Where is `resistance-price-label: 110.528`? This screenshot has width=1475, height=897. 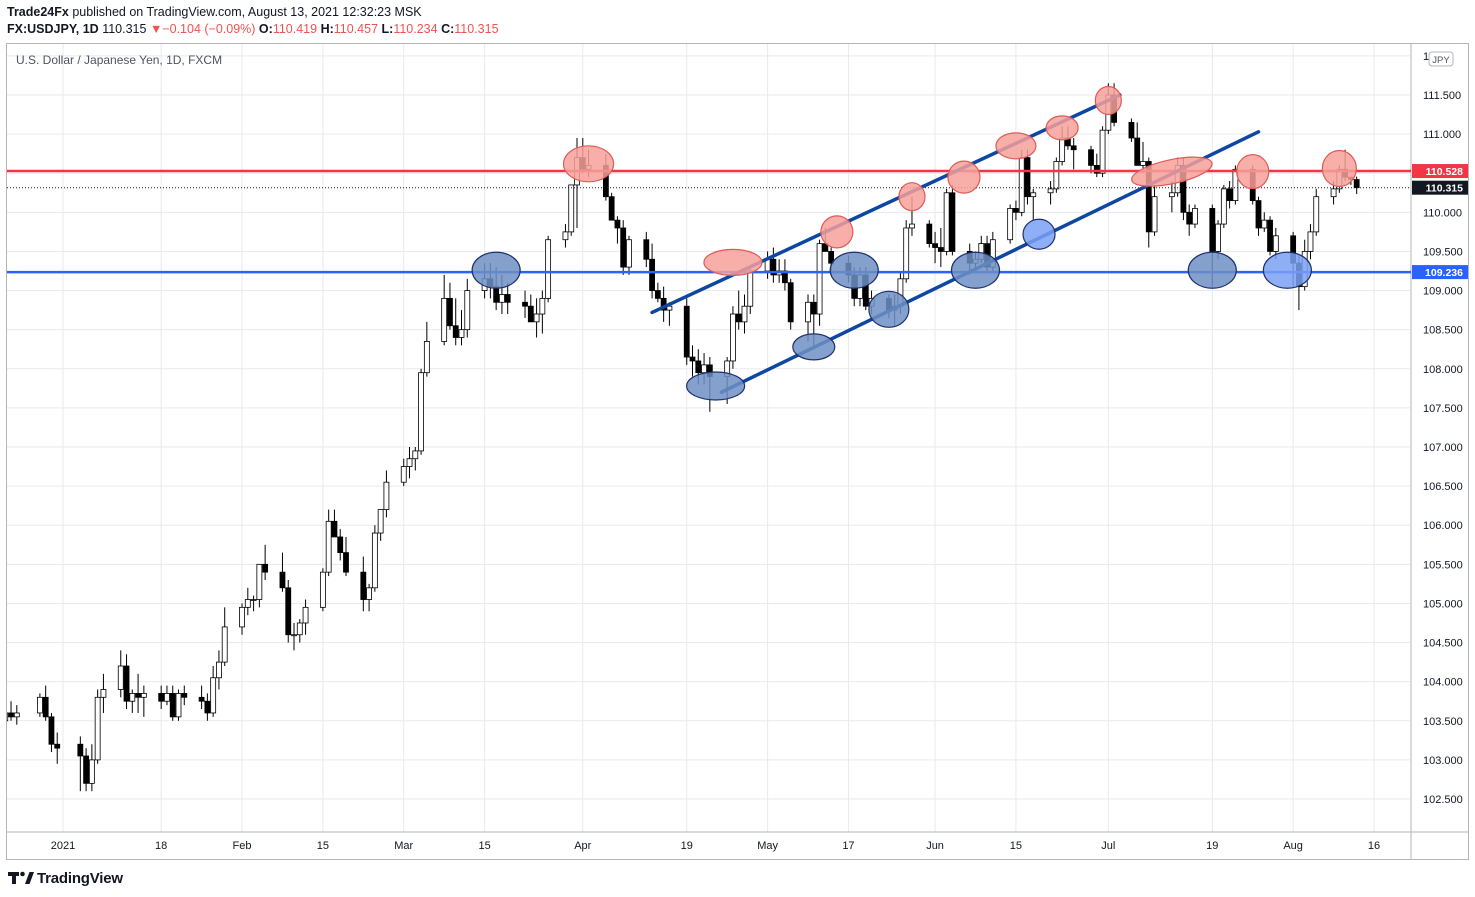 resistance-price-label: 110.528 is located at coordinates (1445, 172).